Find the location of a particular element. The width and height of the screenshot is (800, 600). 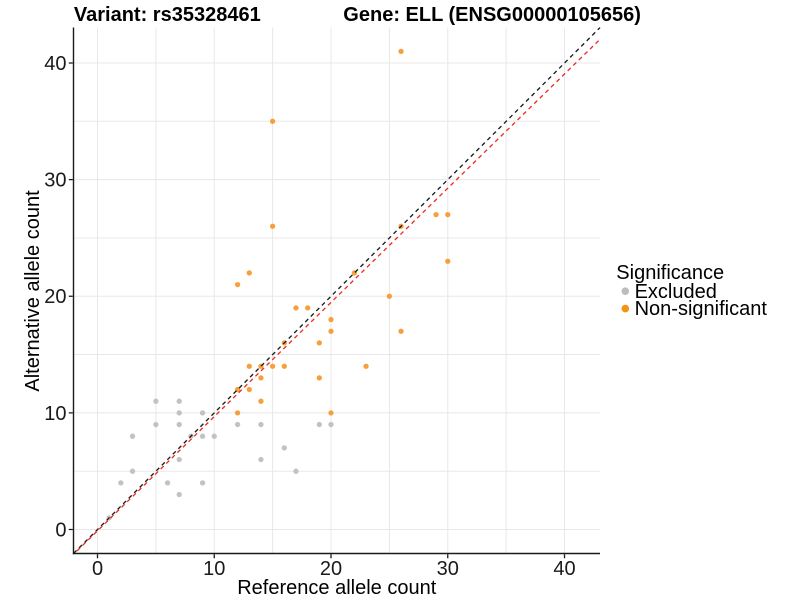

svg-text: Non-significant is located at coordinates (701, 309).